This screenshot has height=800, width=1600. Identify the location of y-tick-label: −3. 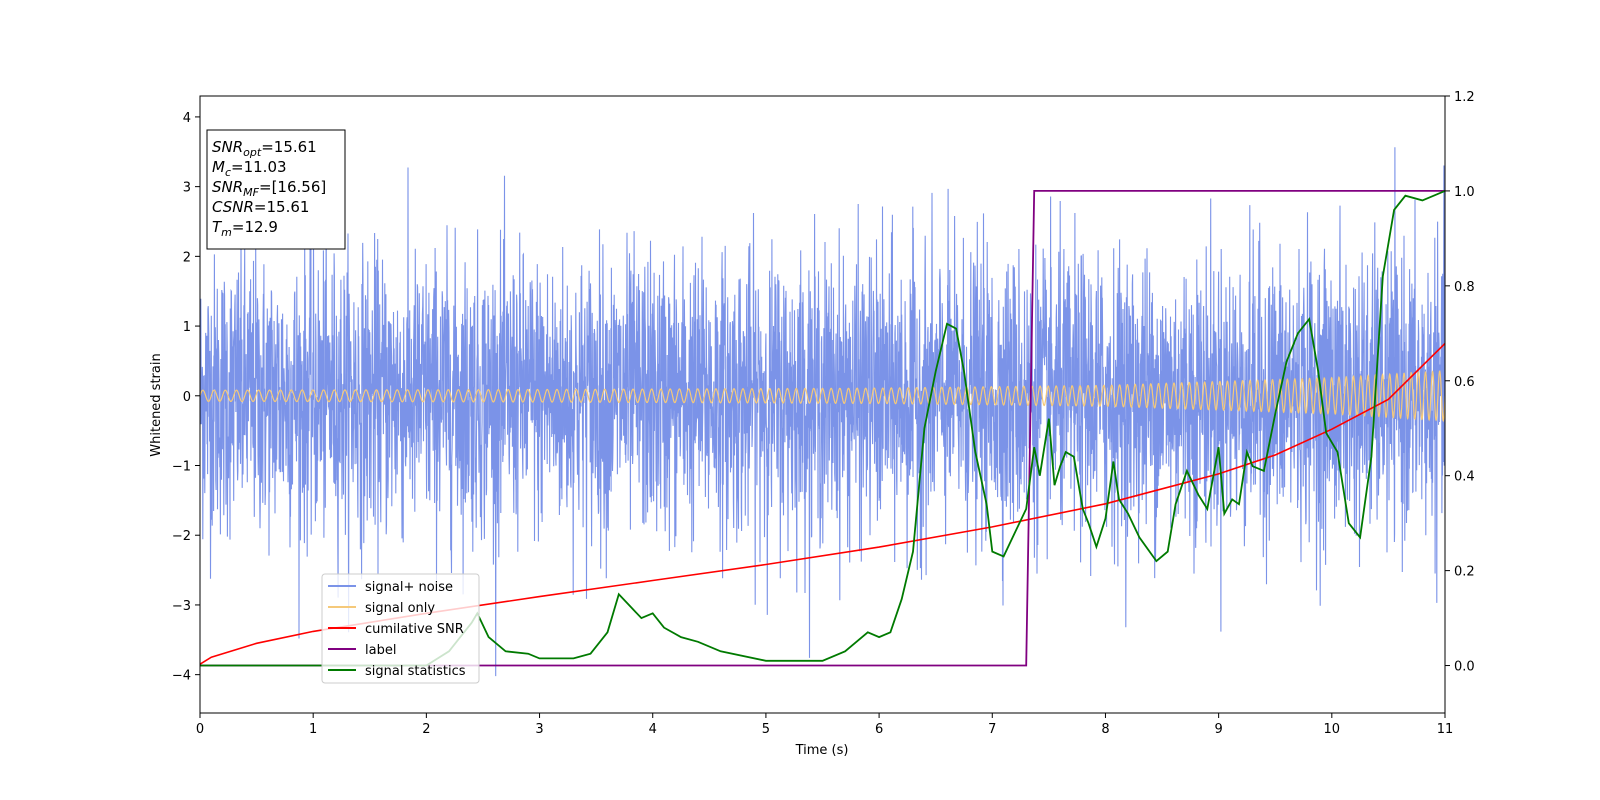
(181, 606).